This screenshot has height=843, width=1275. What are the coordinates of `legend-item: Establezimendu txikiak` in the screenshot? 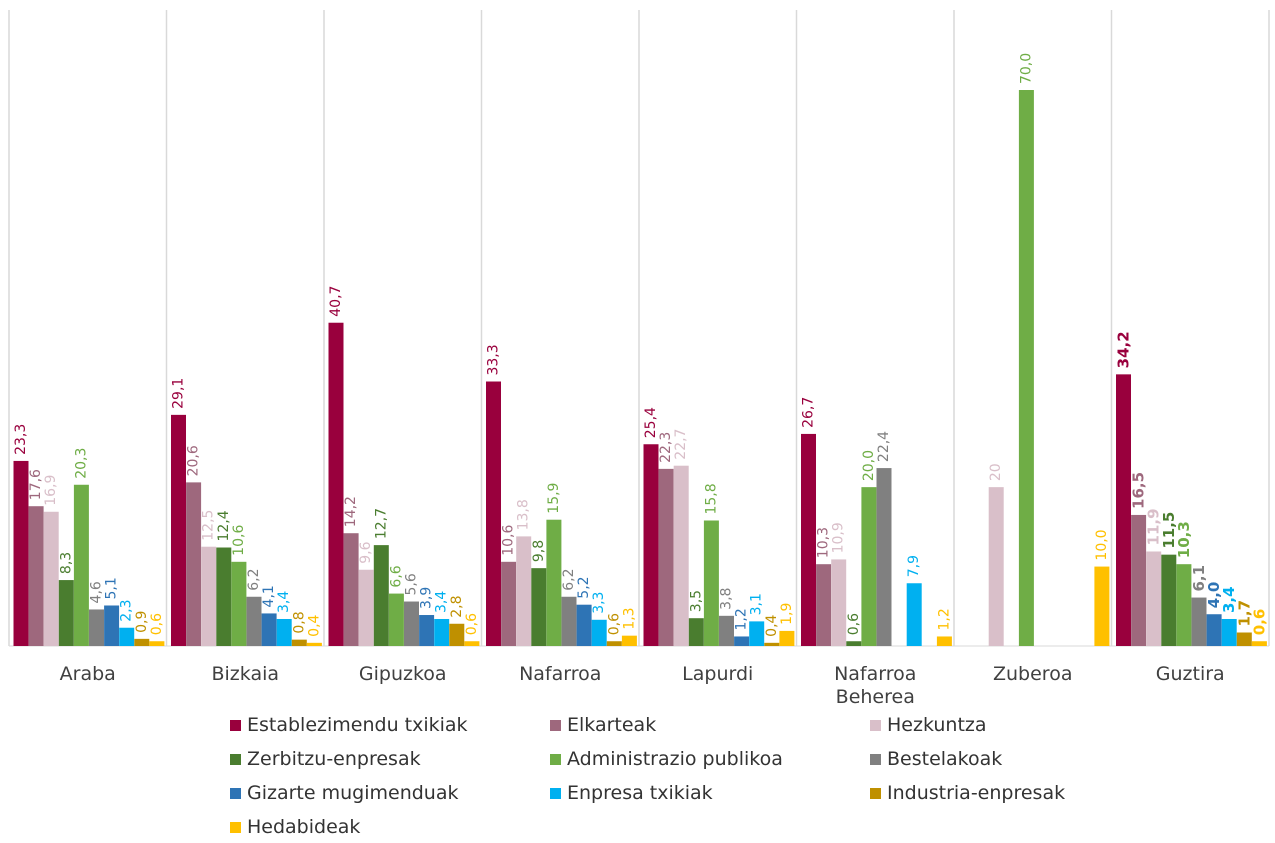 It's located at (349, 725).